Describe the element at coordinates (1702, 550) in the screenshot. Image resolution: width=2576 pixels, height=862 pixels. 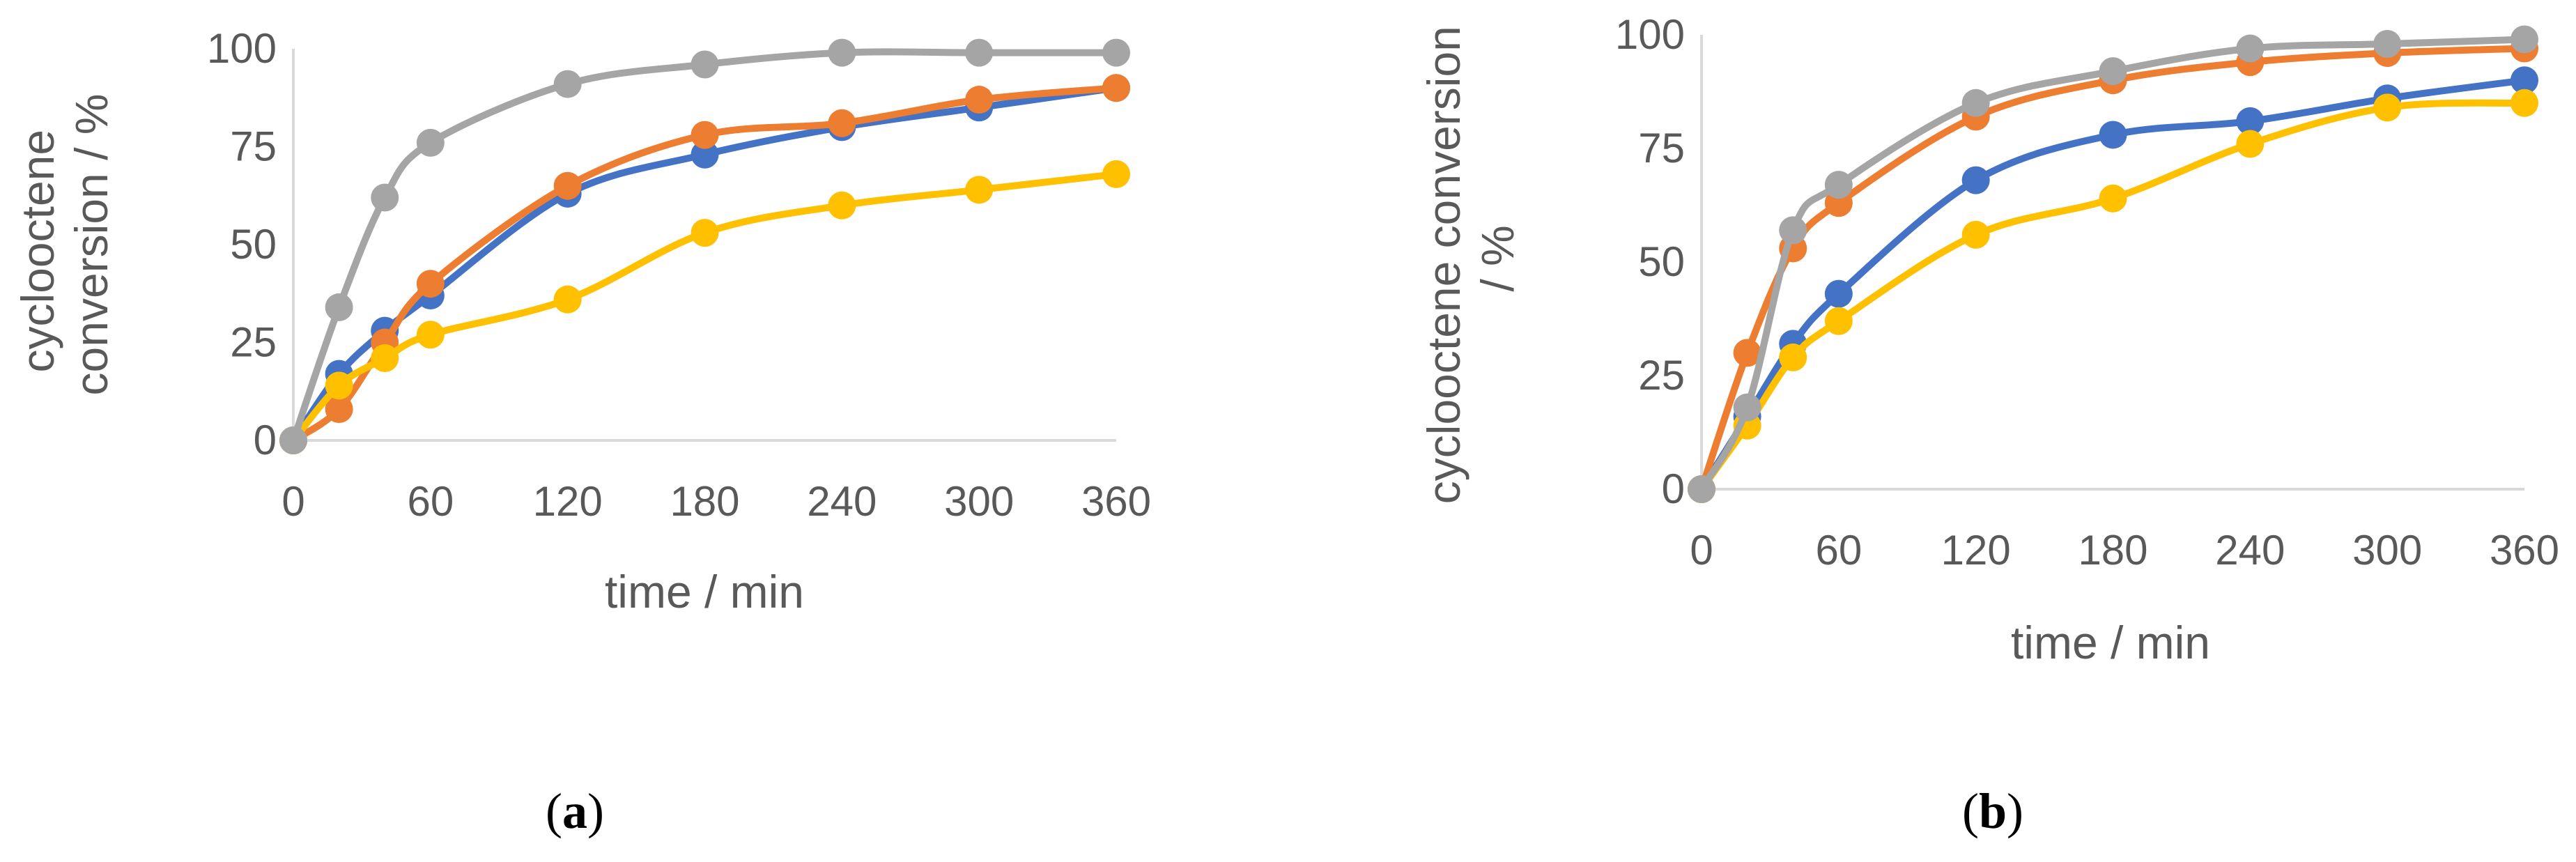
I see `x-tick-label-b-0: 0` at that location.